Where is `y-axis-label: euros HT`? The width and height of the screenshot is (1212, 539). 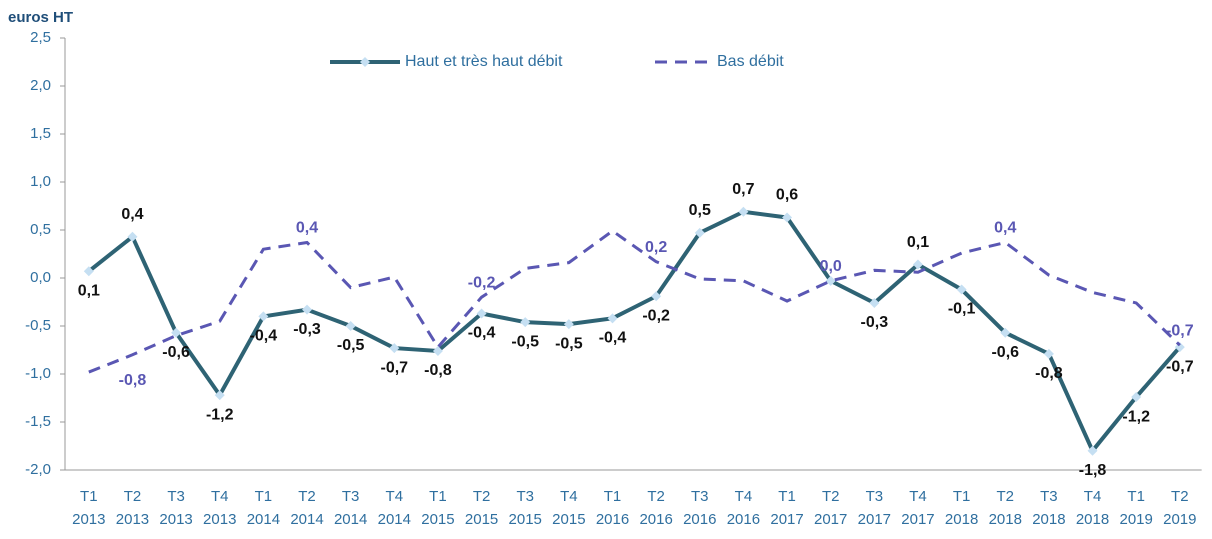 y-axis-label: euros HT is located at coordinates (40, 17).